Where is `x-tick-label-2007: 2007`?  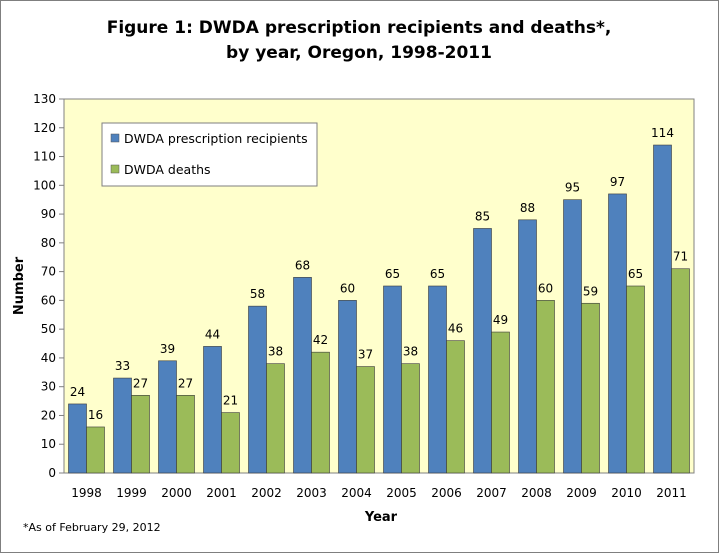 x-tick-label-2007: 2007 is located at coordinates (491, 493).